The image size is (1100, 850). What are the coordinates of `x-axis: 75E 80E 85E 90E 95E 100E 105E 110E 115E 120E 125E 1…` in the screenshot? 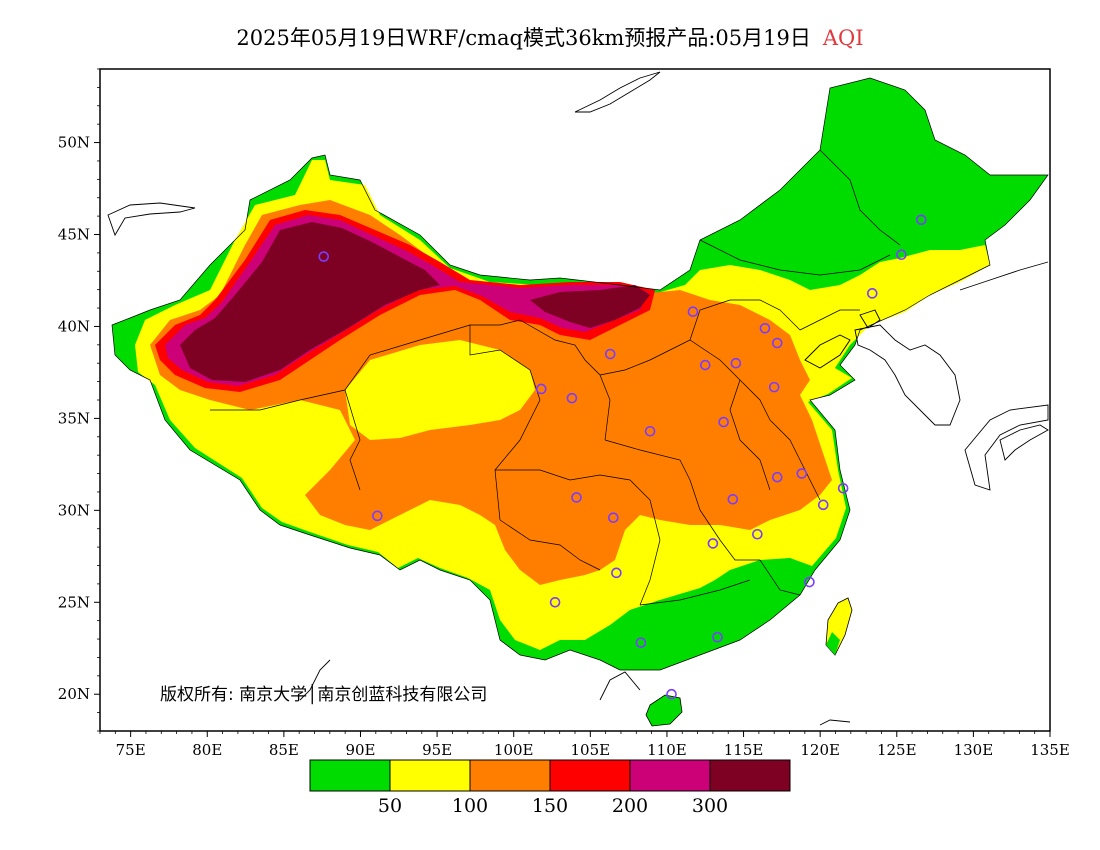 It's located at (584, 745).